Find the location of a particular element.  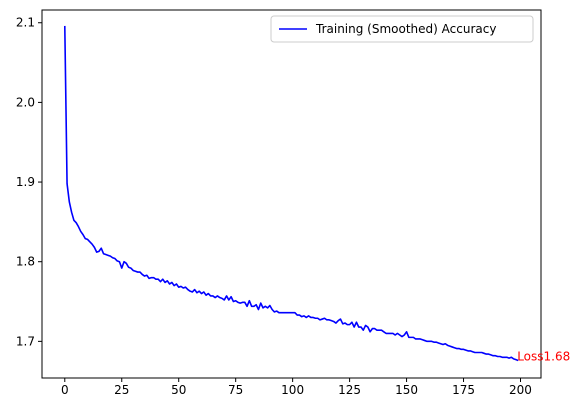

y-tick-label: 1.8 is located at coordinates (25, 262).